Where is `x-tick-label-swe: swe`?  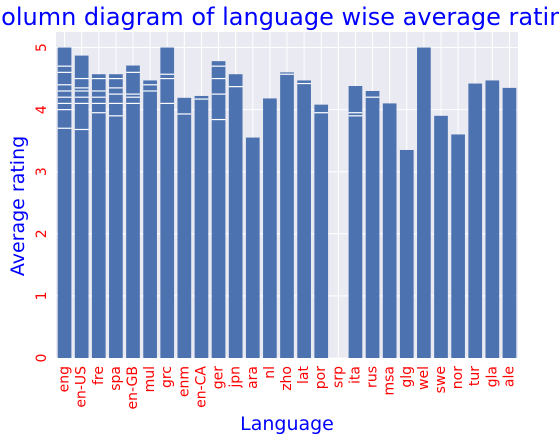
x-tick-label-swe: swe is located at coordinates (441, 379).